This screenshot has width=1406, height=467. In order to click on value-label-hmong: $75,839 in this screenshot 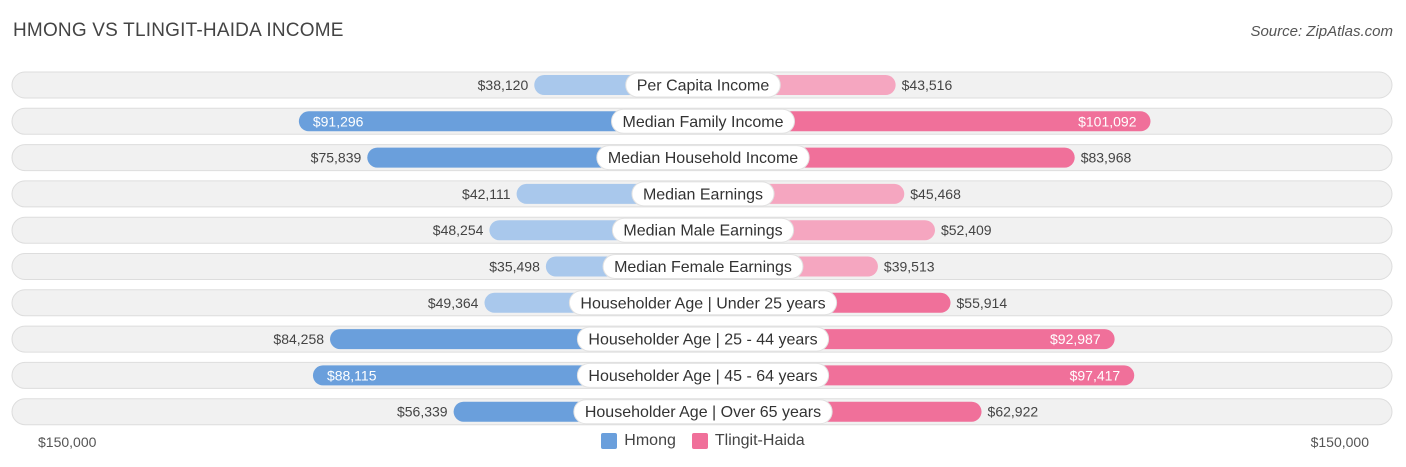, I will do `click(336, 158)`.